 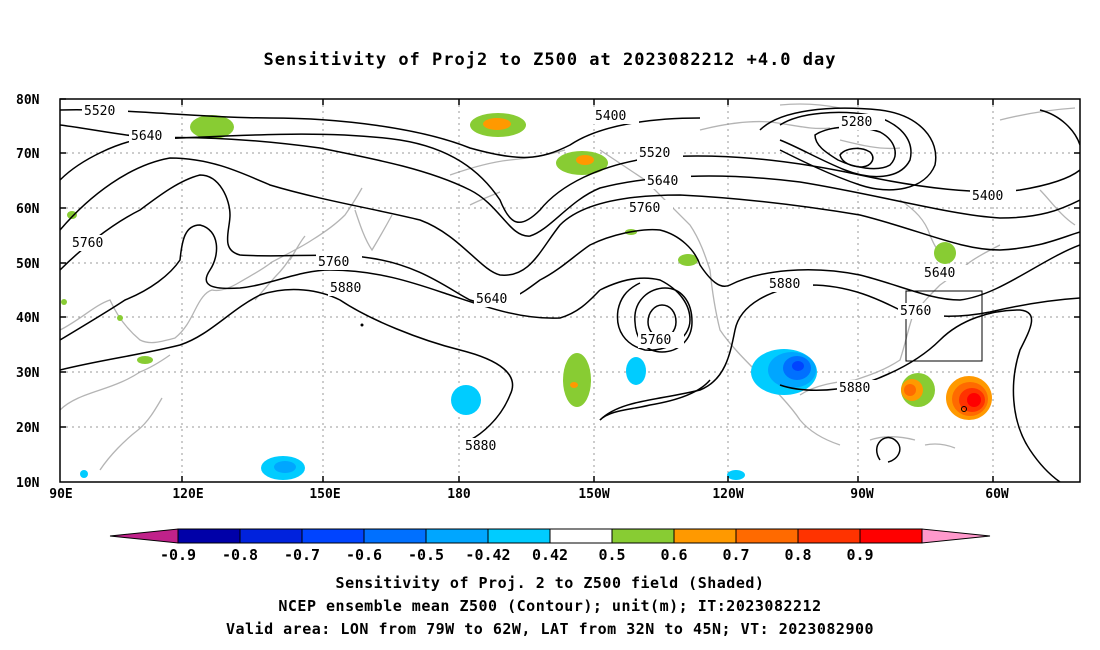 What do you see at coordinates (673, 555) in the screenshot?
I see `colorbar-label: 0.6` at bounding box center [673, 555].